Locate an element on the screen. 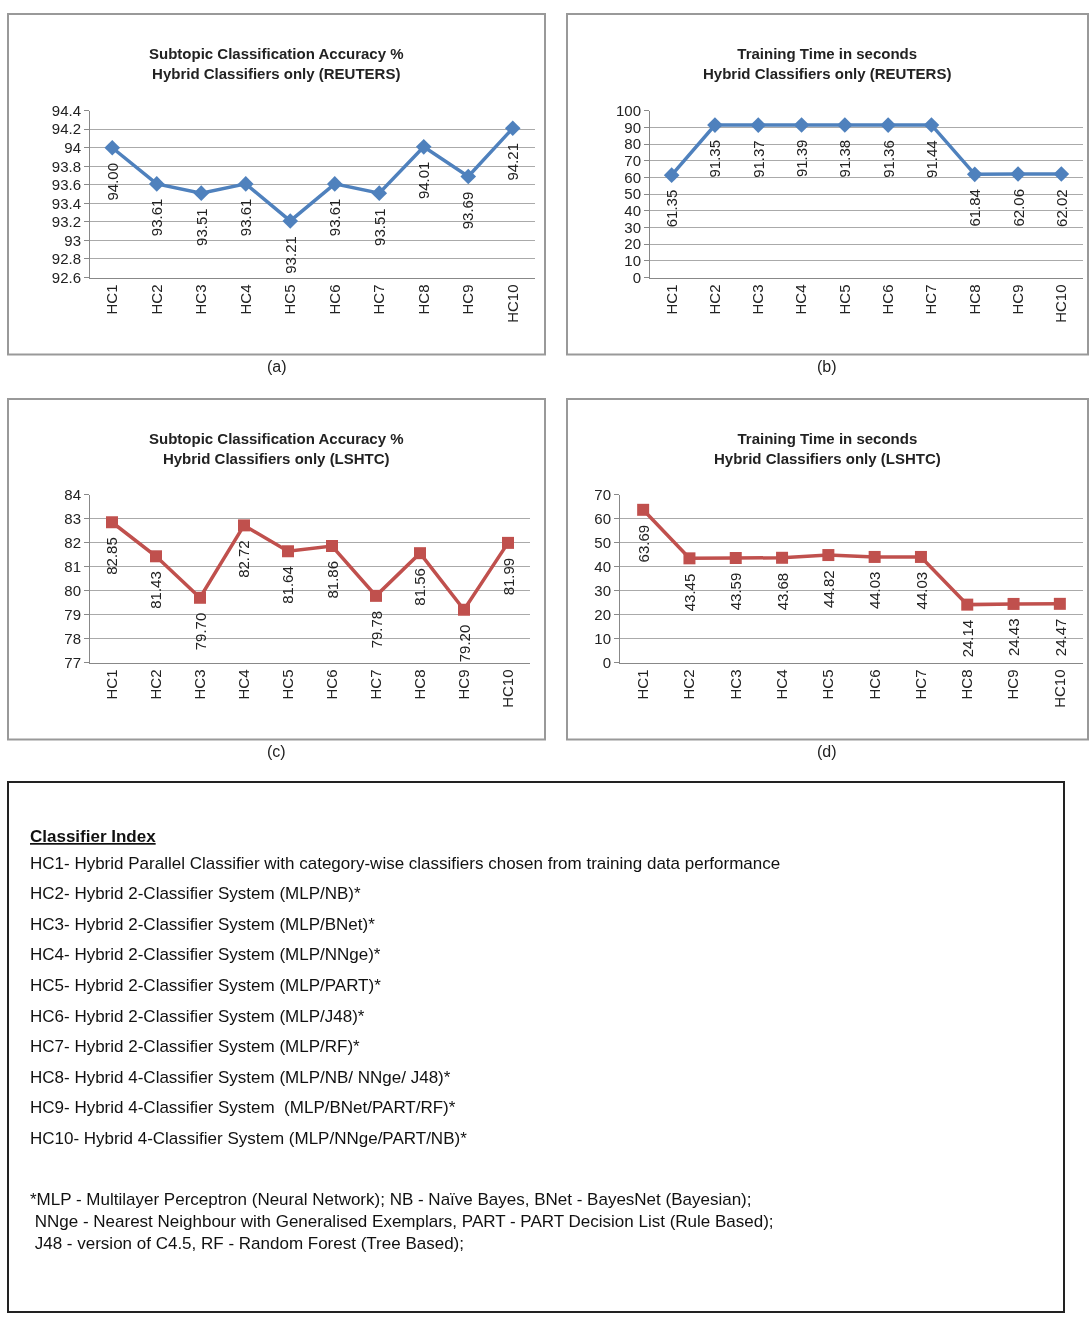  y-tick-label: 80 is located at coordinates (72, 590).